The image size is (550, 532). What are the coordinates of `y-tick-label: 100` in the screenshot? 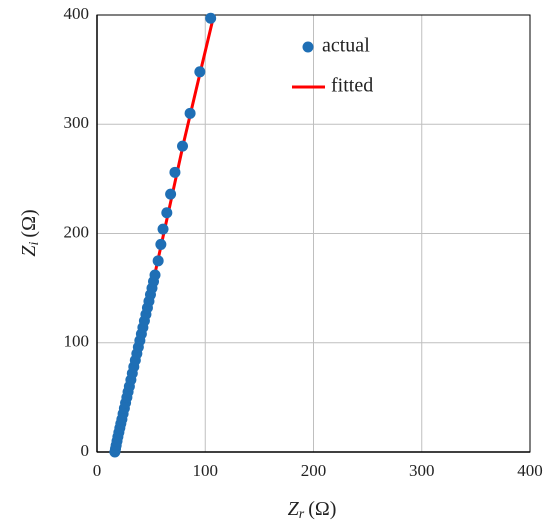 It's located at (77, 341).